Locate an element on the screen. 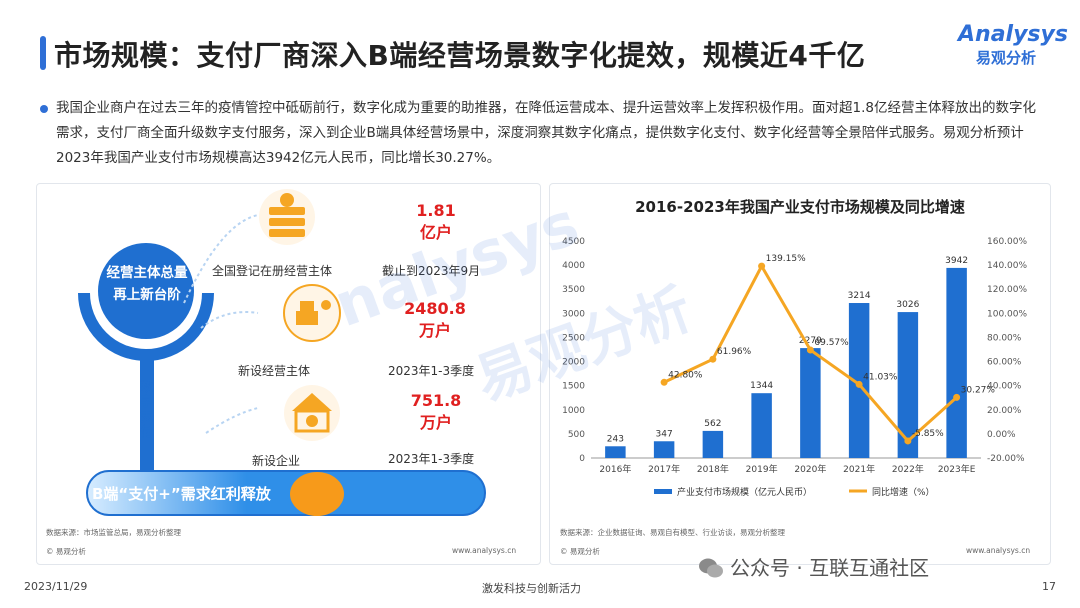 This screenshot has width=1080, height=608. hub-stem is located at coordinates (147, 418).